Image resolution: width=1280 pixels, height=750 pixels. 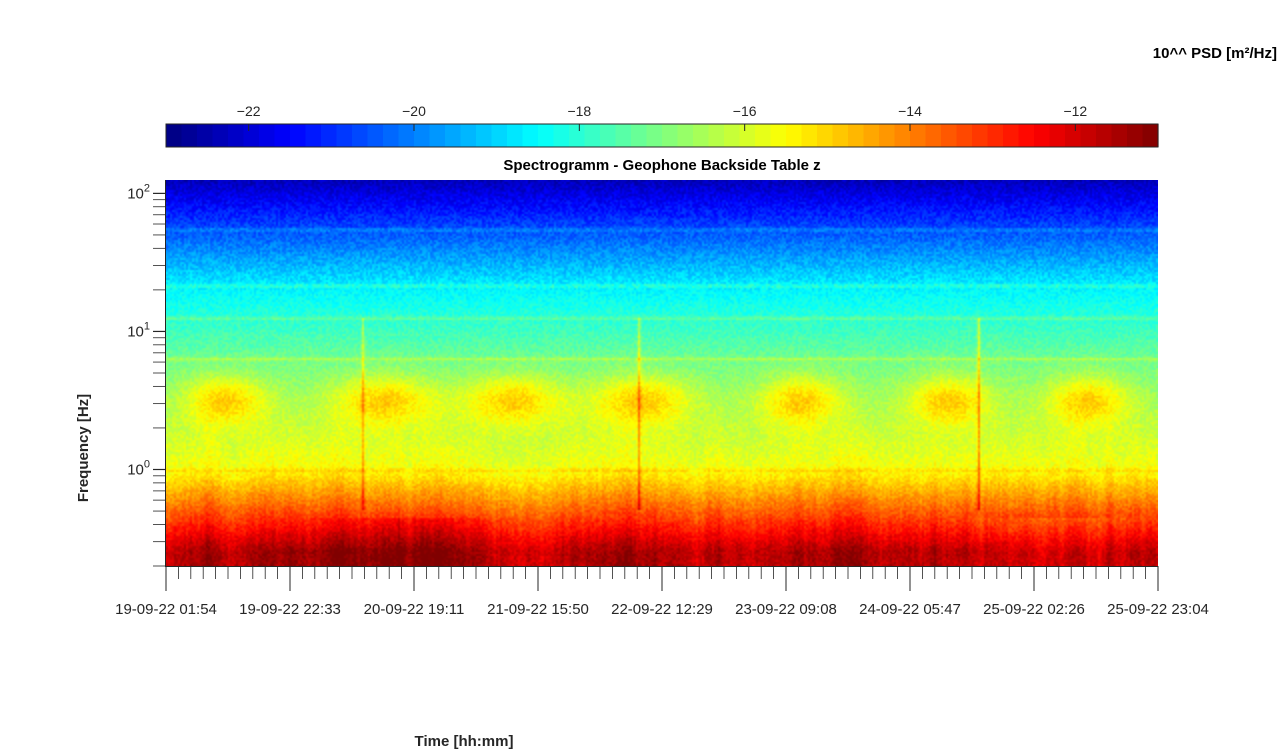 I want to click on x-tick-label: 19-09-22 01:54, so click(x=166, y=609).